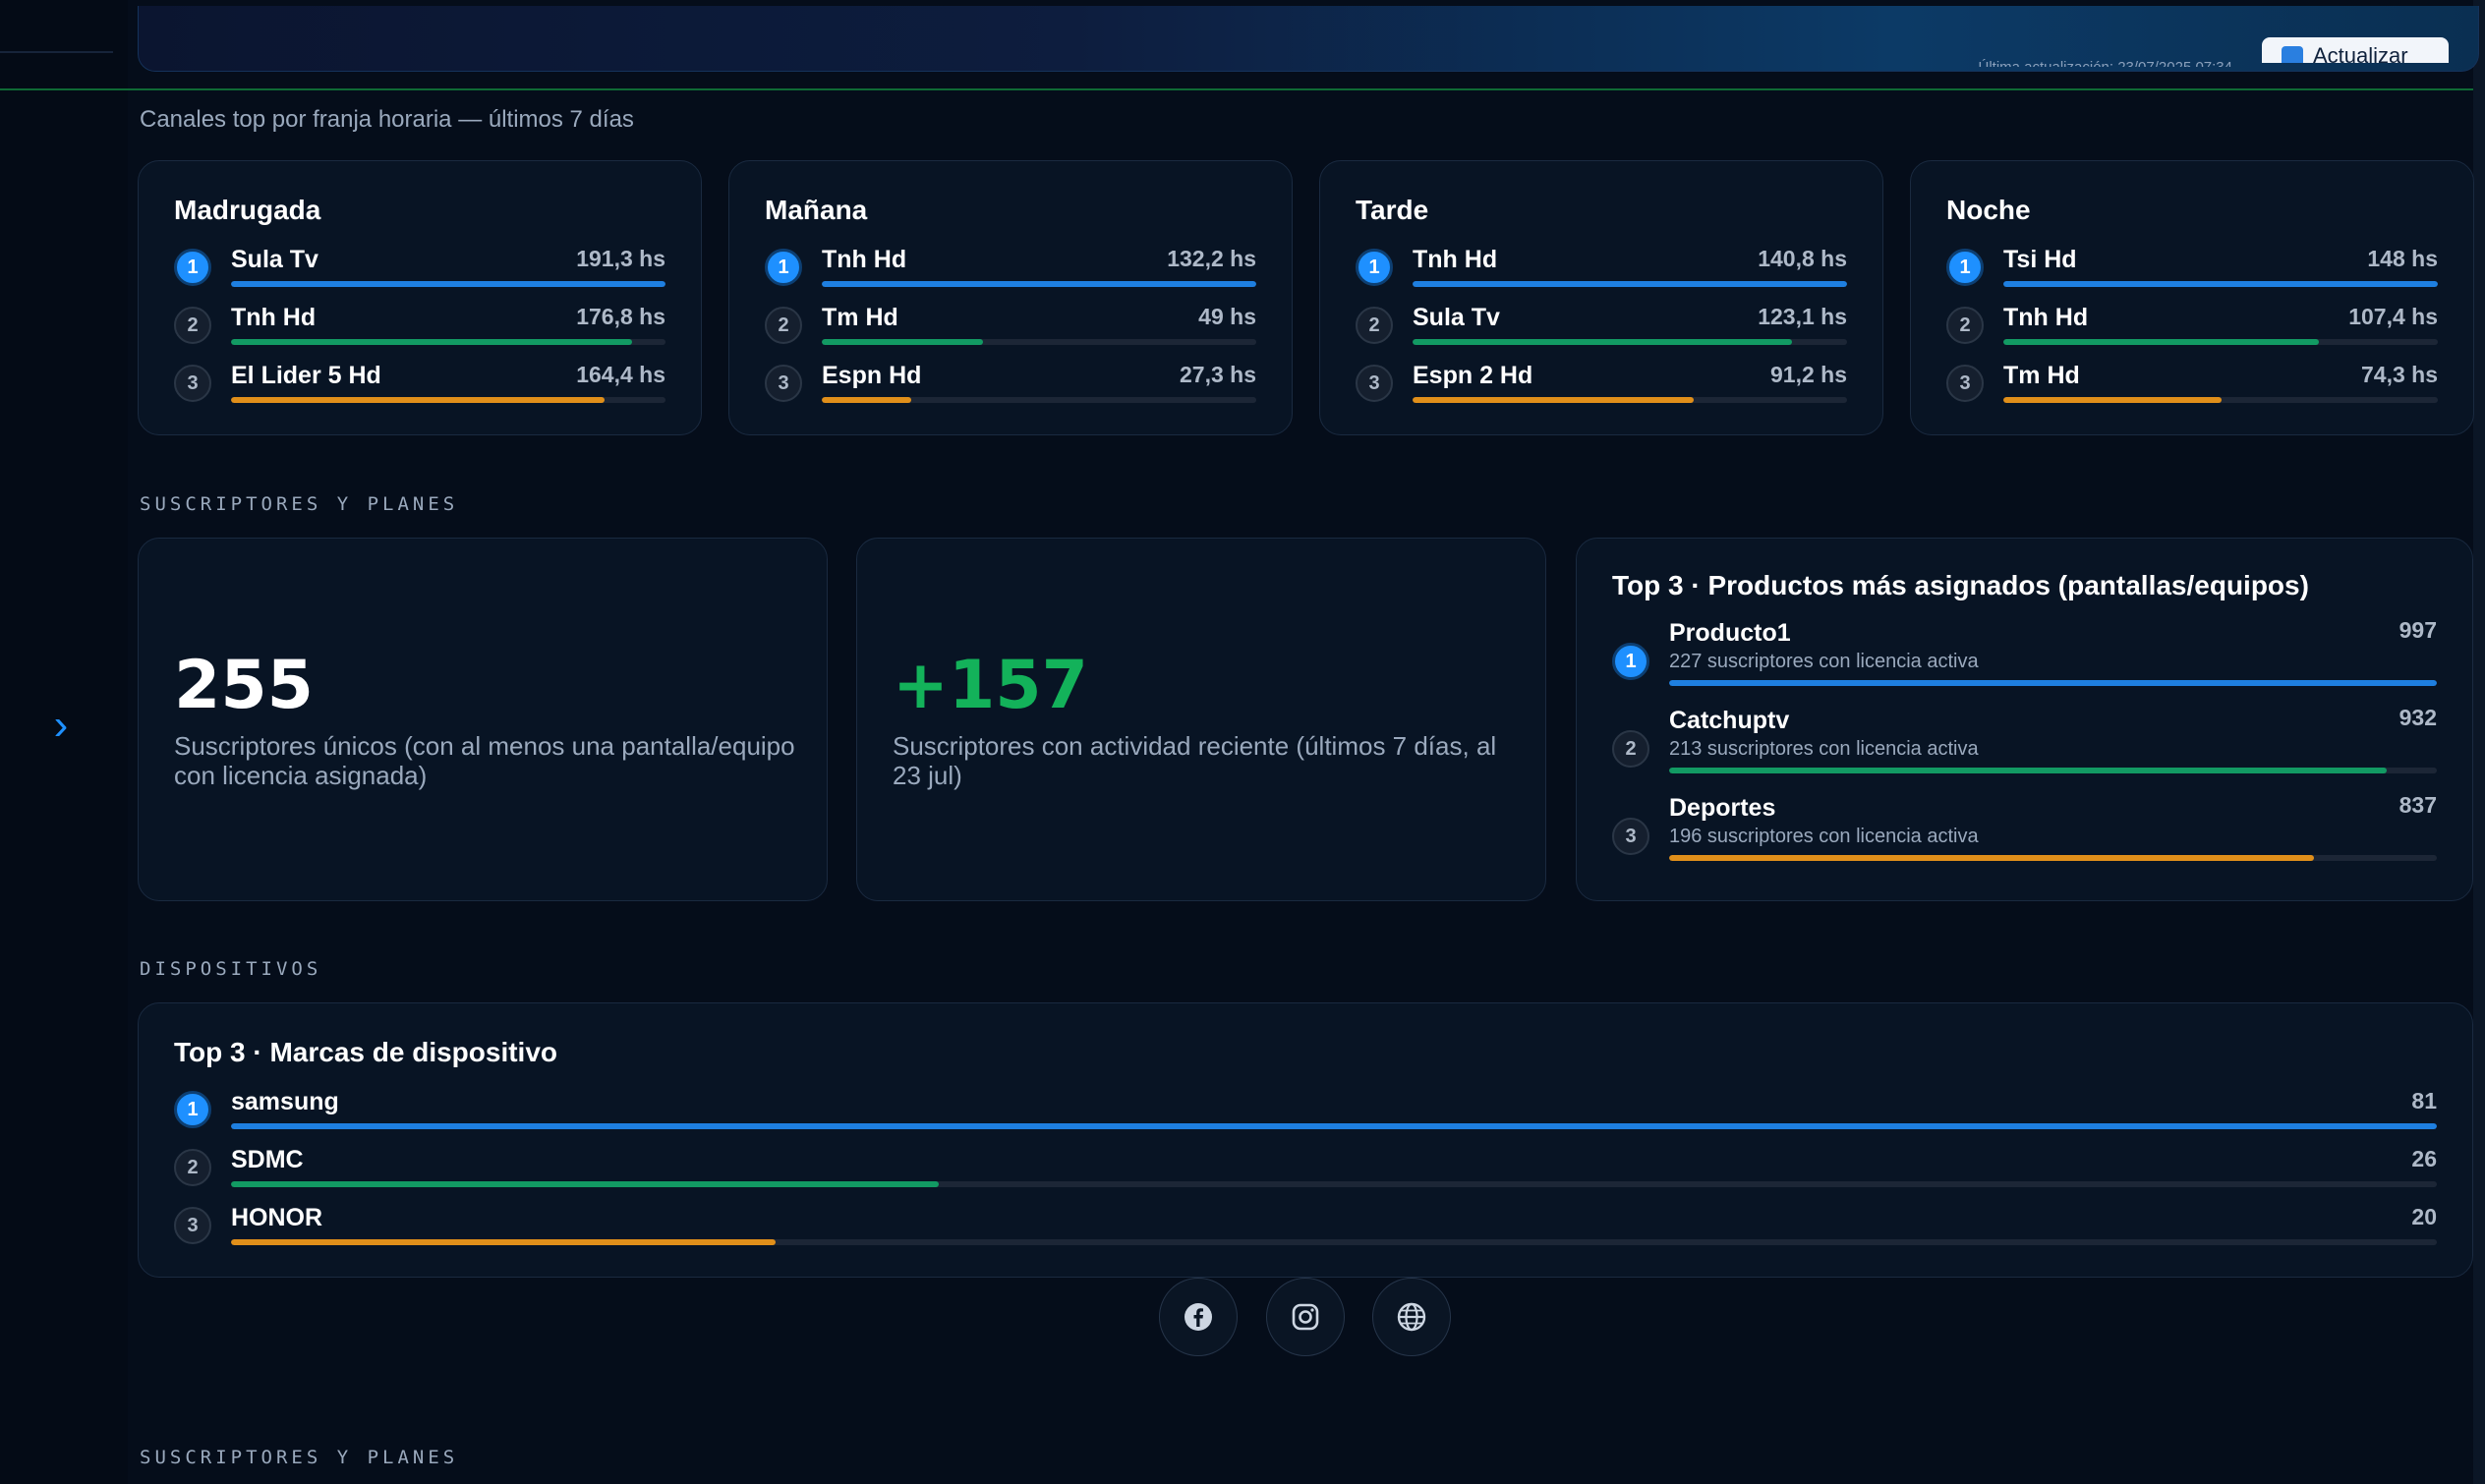  What do you see at coordinates (620, 258) in the screenshot?
I see `channel-hours: 191,3 hs` at bounding box center [620, 258].